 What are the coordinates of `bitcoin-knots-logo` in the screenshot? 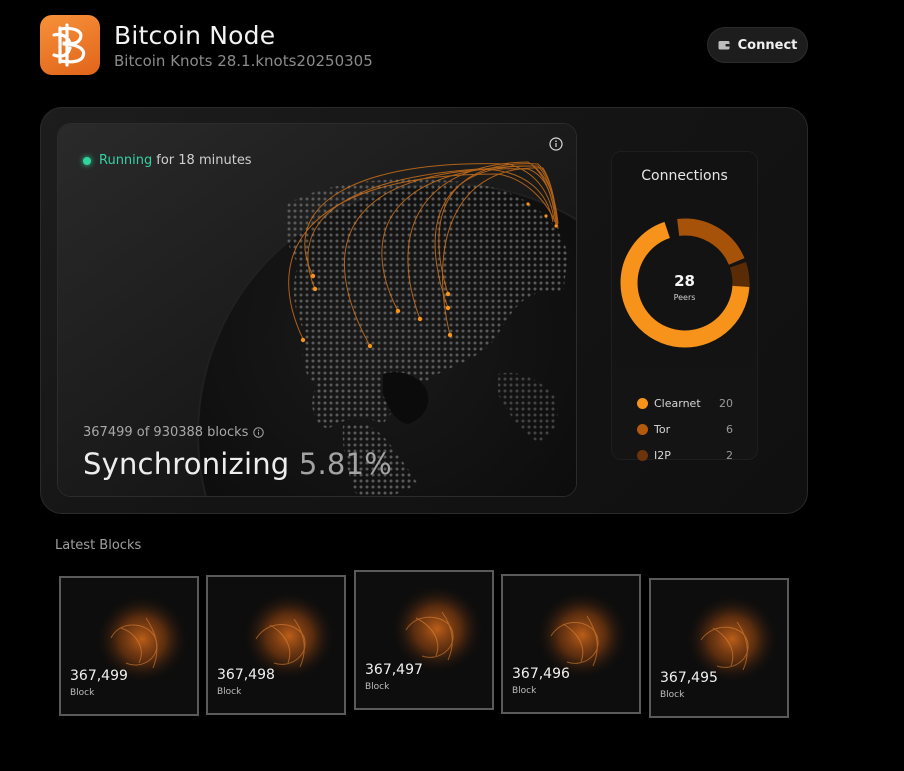 It's located at (70, 45).